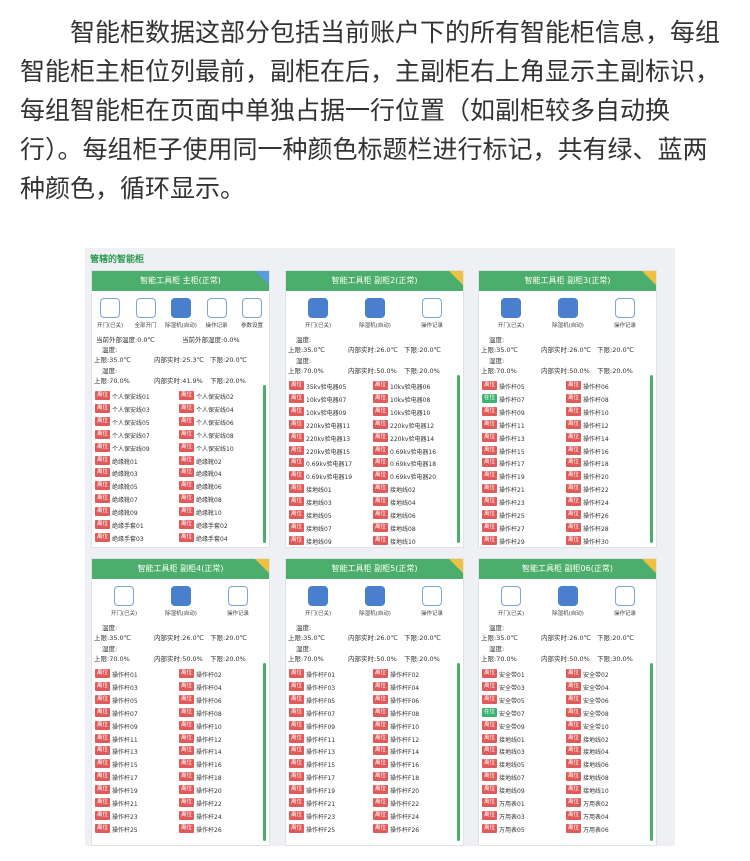 Image resolution: width=750 pixels, height=861 pixels. I want to click on item-name: 接地线02, so click(403, 491).